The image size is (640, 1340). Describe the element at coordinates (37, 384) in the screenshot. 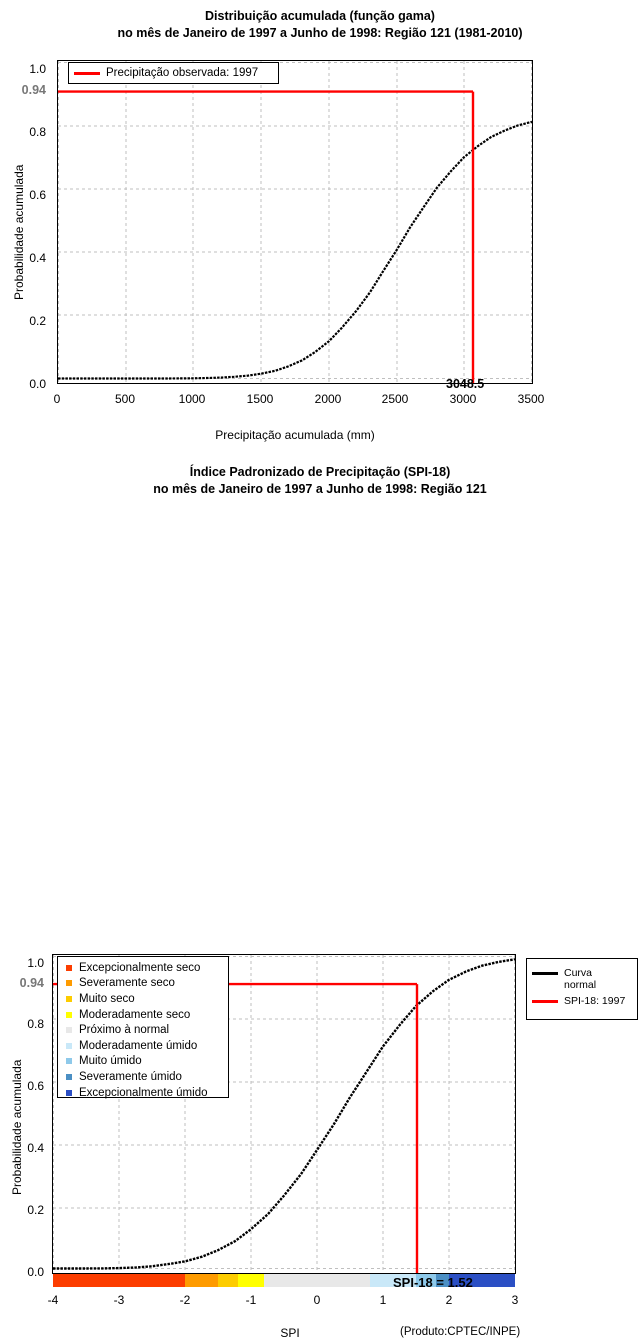

I see `top-ytick-0.0: 0.0` at that location.